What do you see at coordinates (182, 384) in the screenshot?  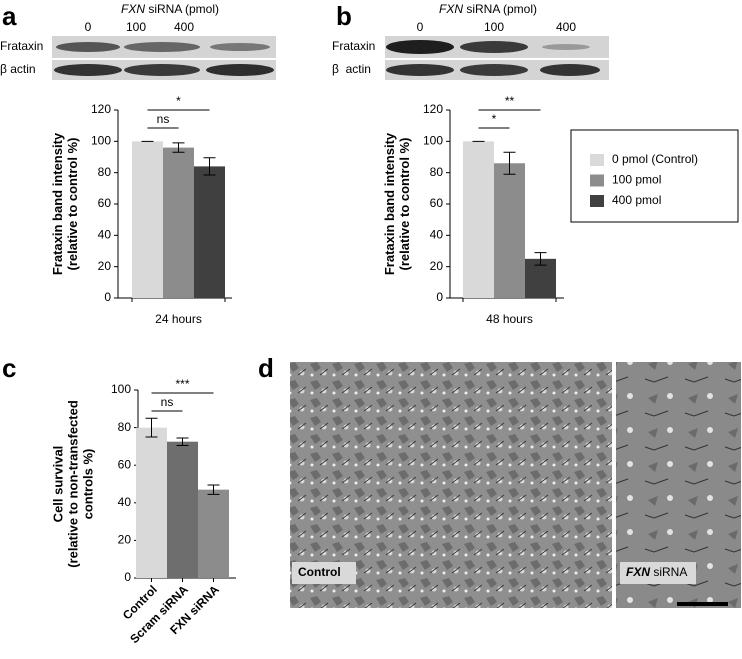 I see `significance-label: ***` at bounding box center [182, 384].